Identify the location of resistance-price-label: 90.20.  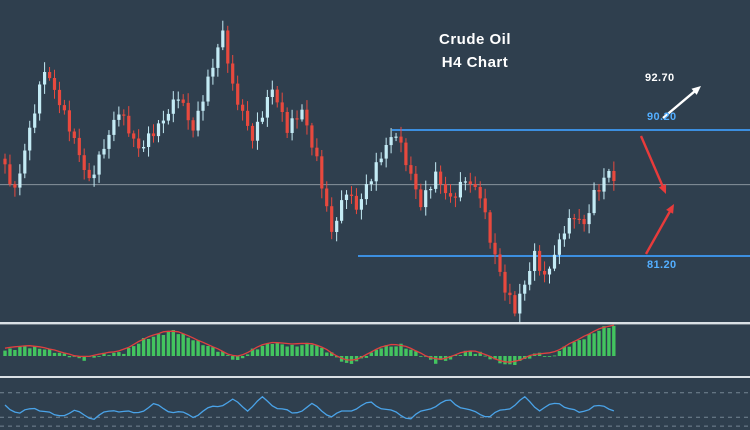
(662, 117).